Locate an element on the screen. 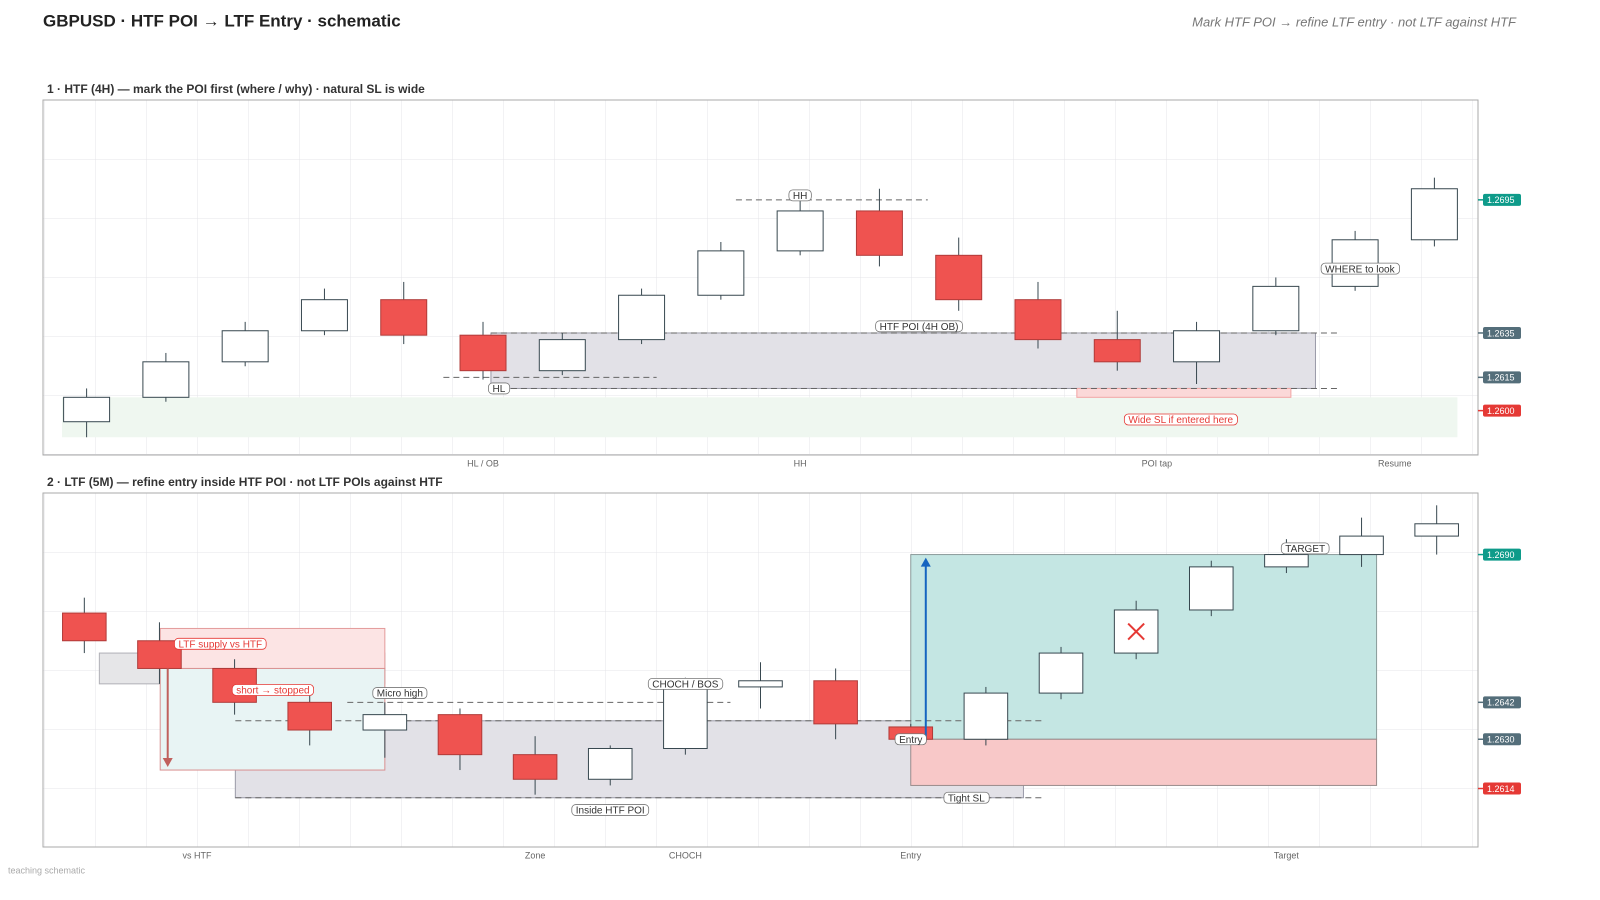  price-tag-label: 1.2642 is located at coordinates (1501, 703).